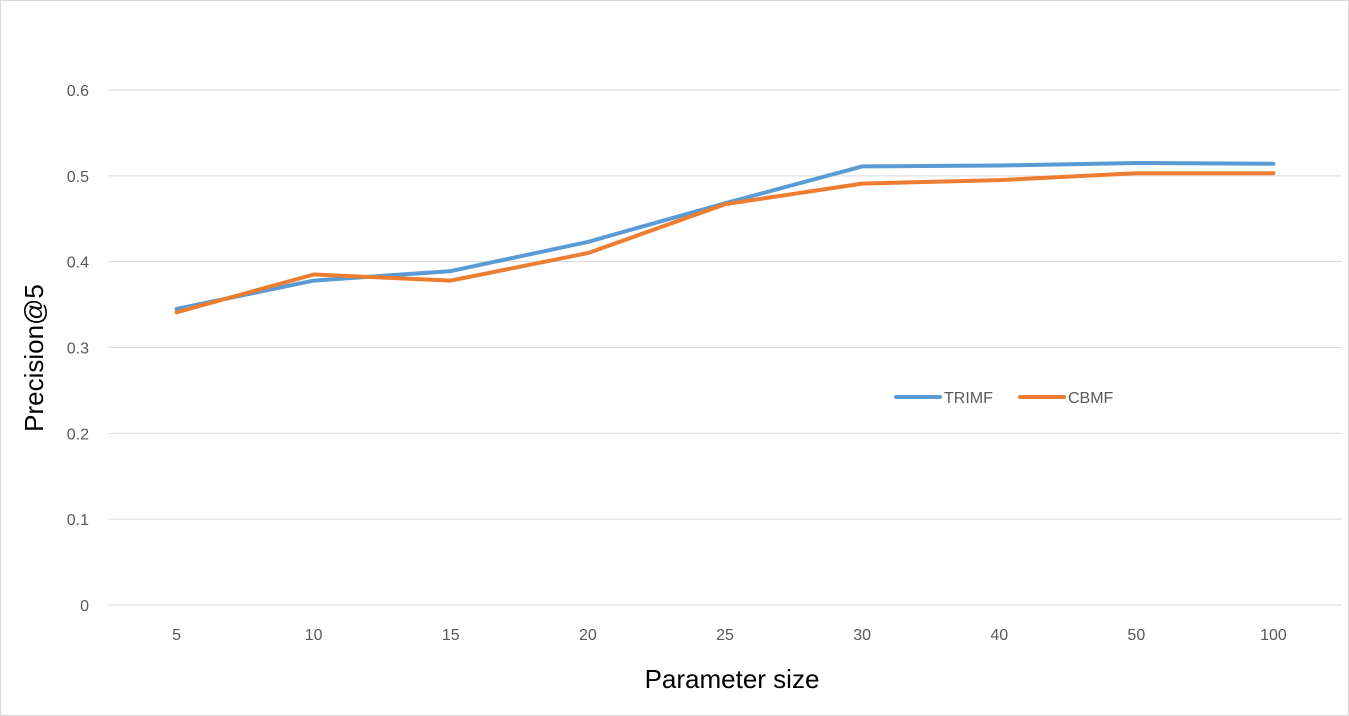 This screenshot has height=716, width=1349. What do you see at coordinates (1091, 398) in the screenshot?
I see `legend-label-cbmf: CBMF` at bounding box center [1091, 398].